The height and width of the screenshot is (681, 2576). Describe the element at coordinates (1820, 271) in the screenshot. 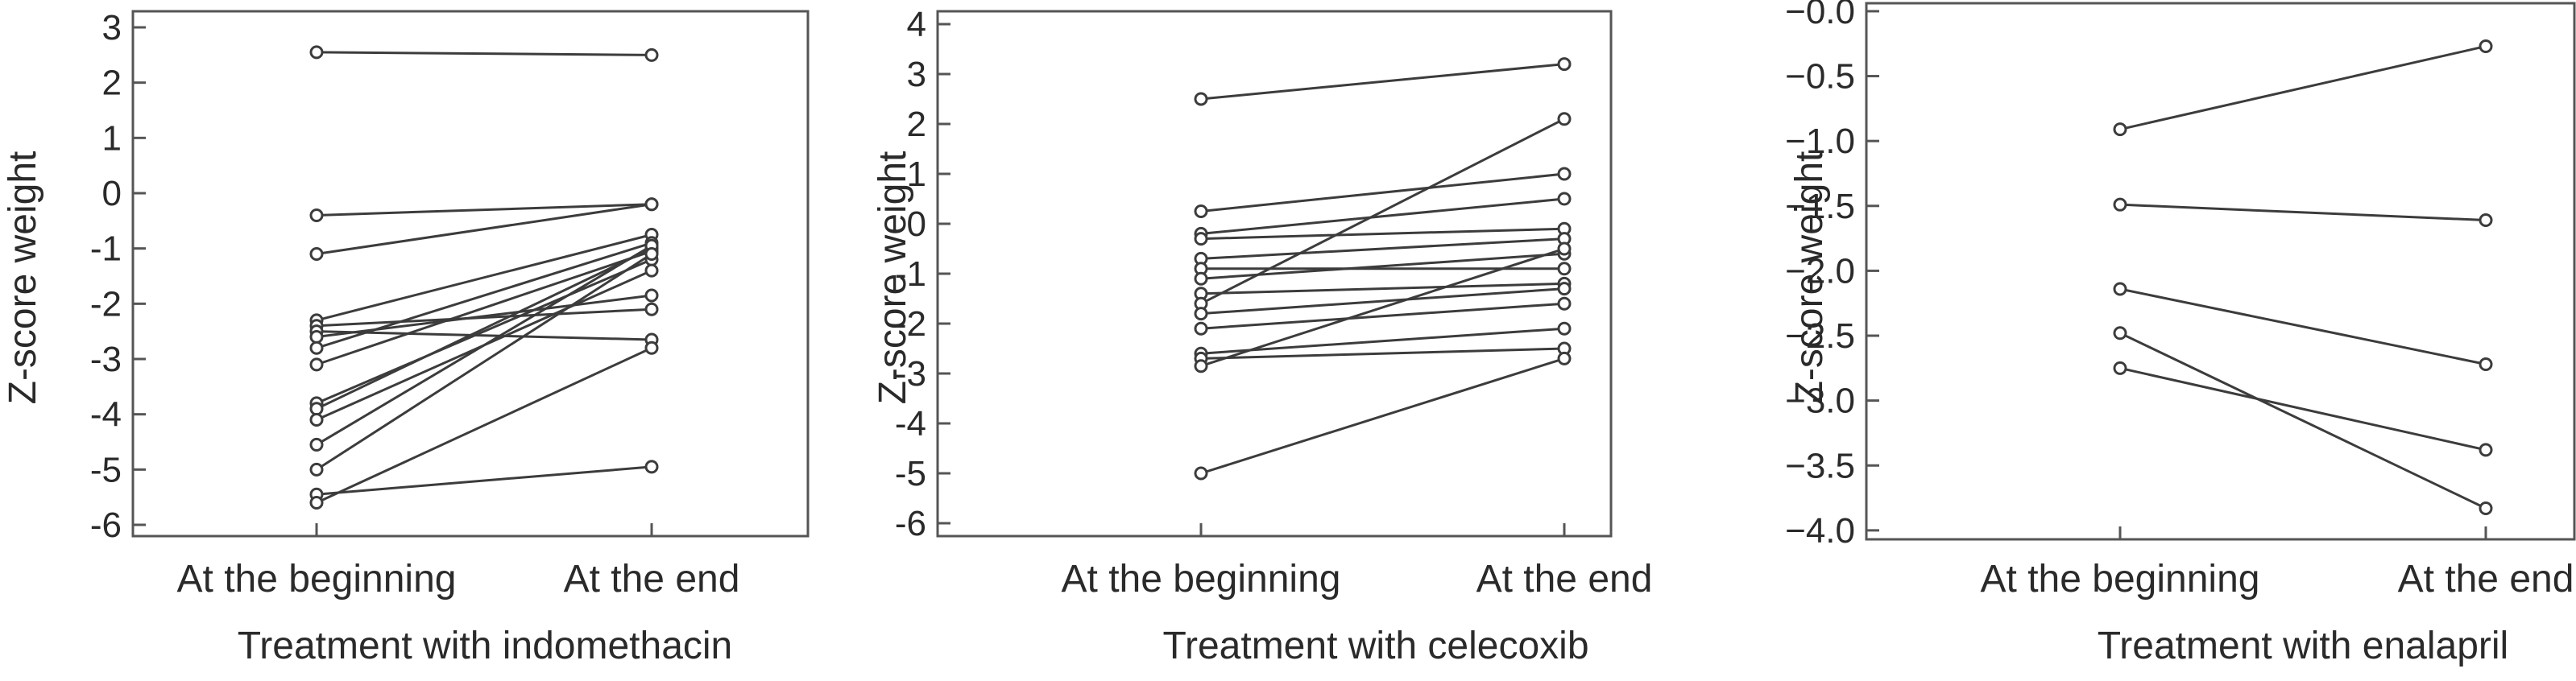

I see `y-tick-label: −2.0` at that location.